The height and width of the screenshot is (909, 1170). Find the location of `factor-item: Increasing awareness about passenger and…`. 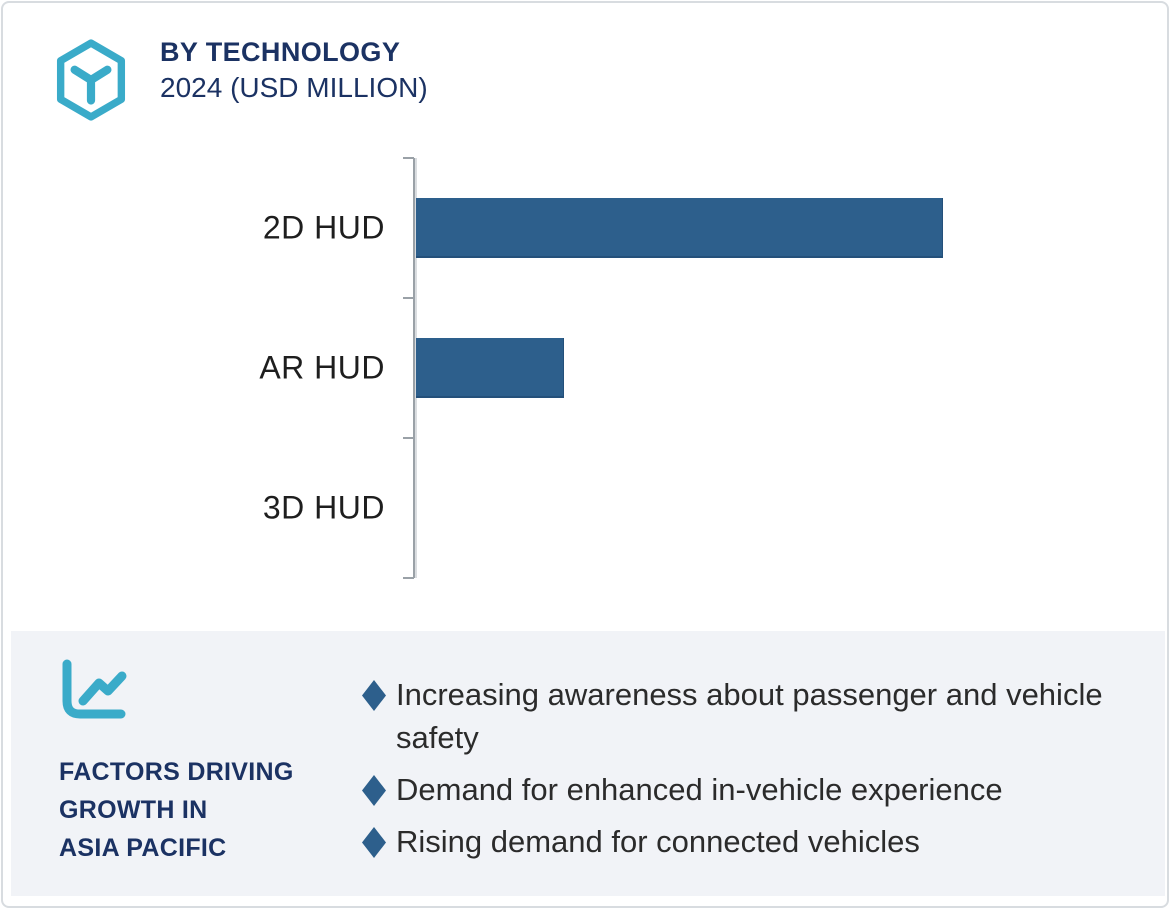

factor-item: Increasing awareness about passenger and… is located at coordinates (747, 716).